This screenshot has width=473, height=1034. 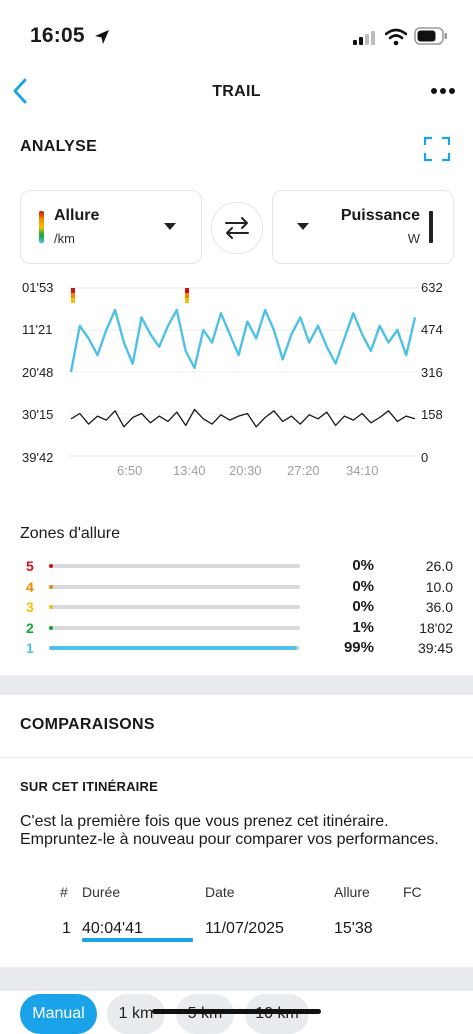 What do you see at coordinates (41, 227) in the screenshot?
I see `pace-zone-gradient-icon` at bounding box center [41, 227].